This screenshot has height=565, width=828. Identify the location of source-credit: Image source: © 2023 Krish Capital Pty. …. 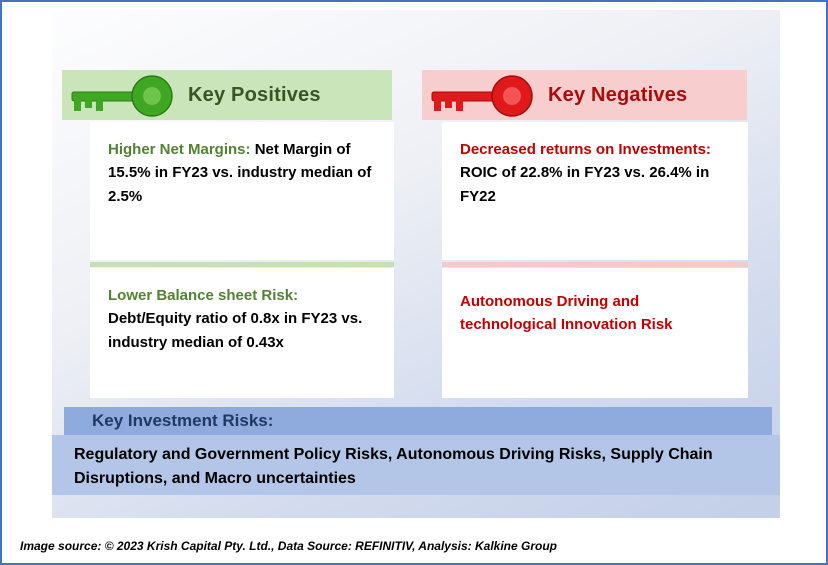
(288, 546).